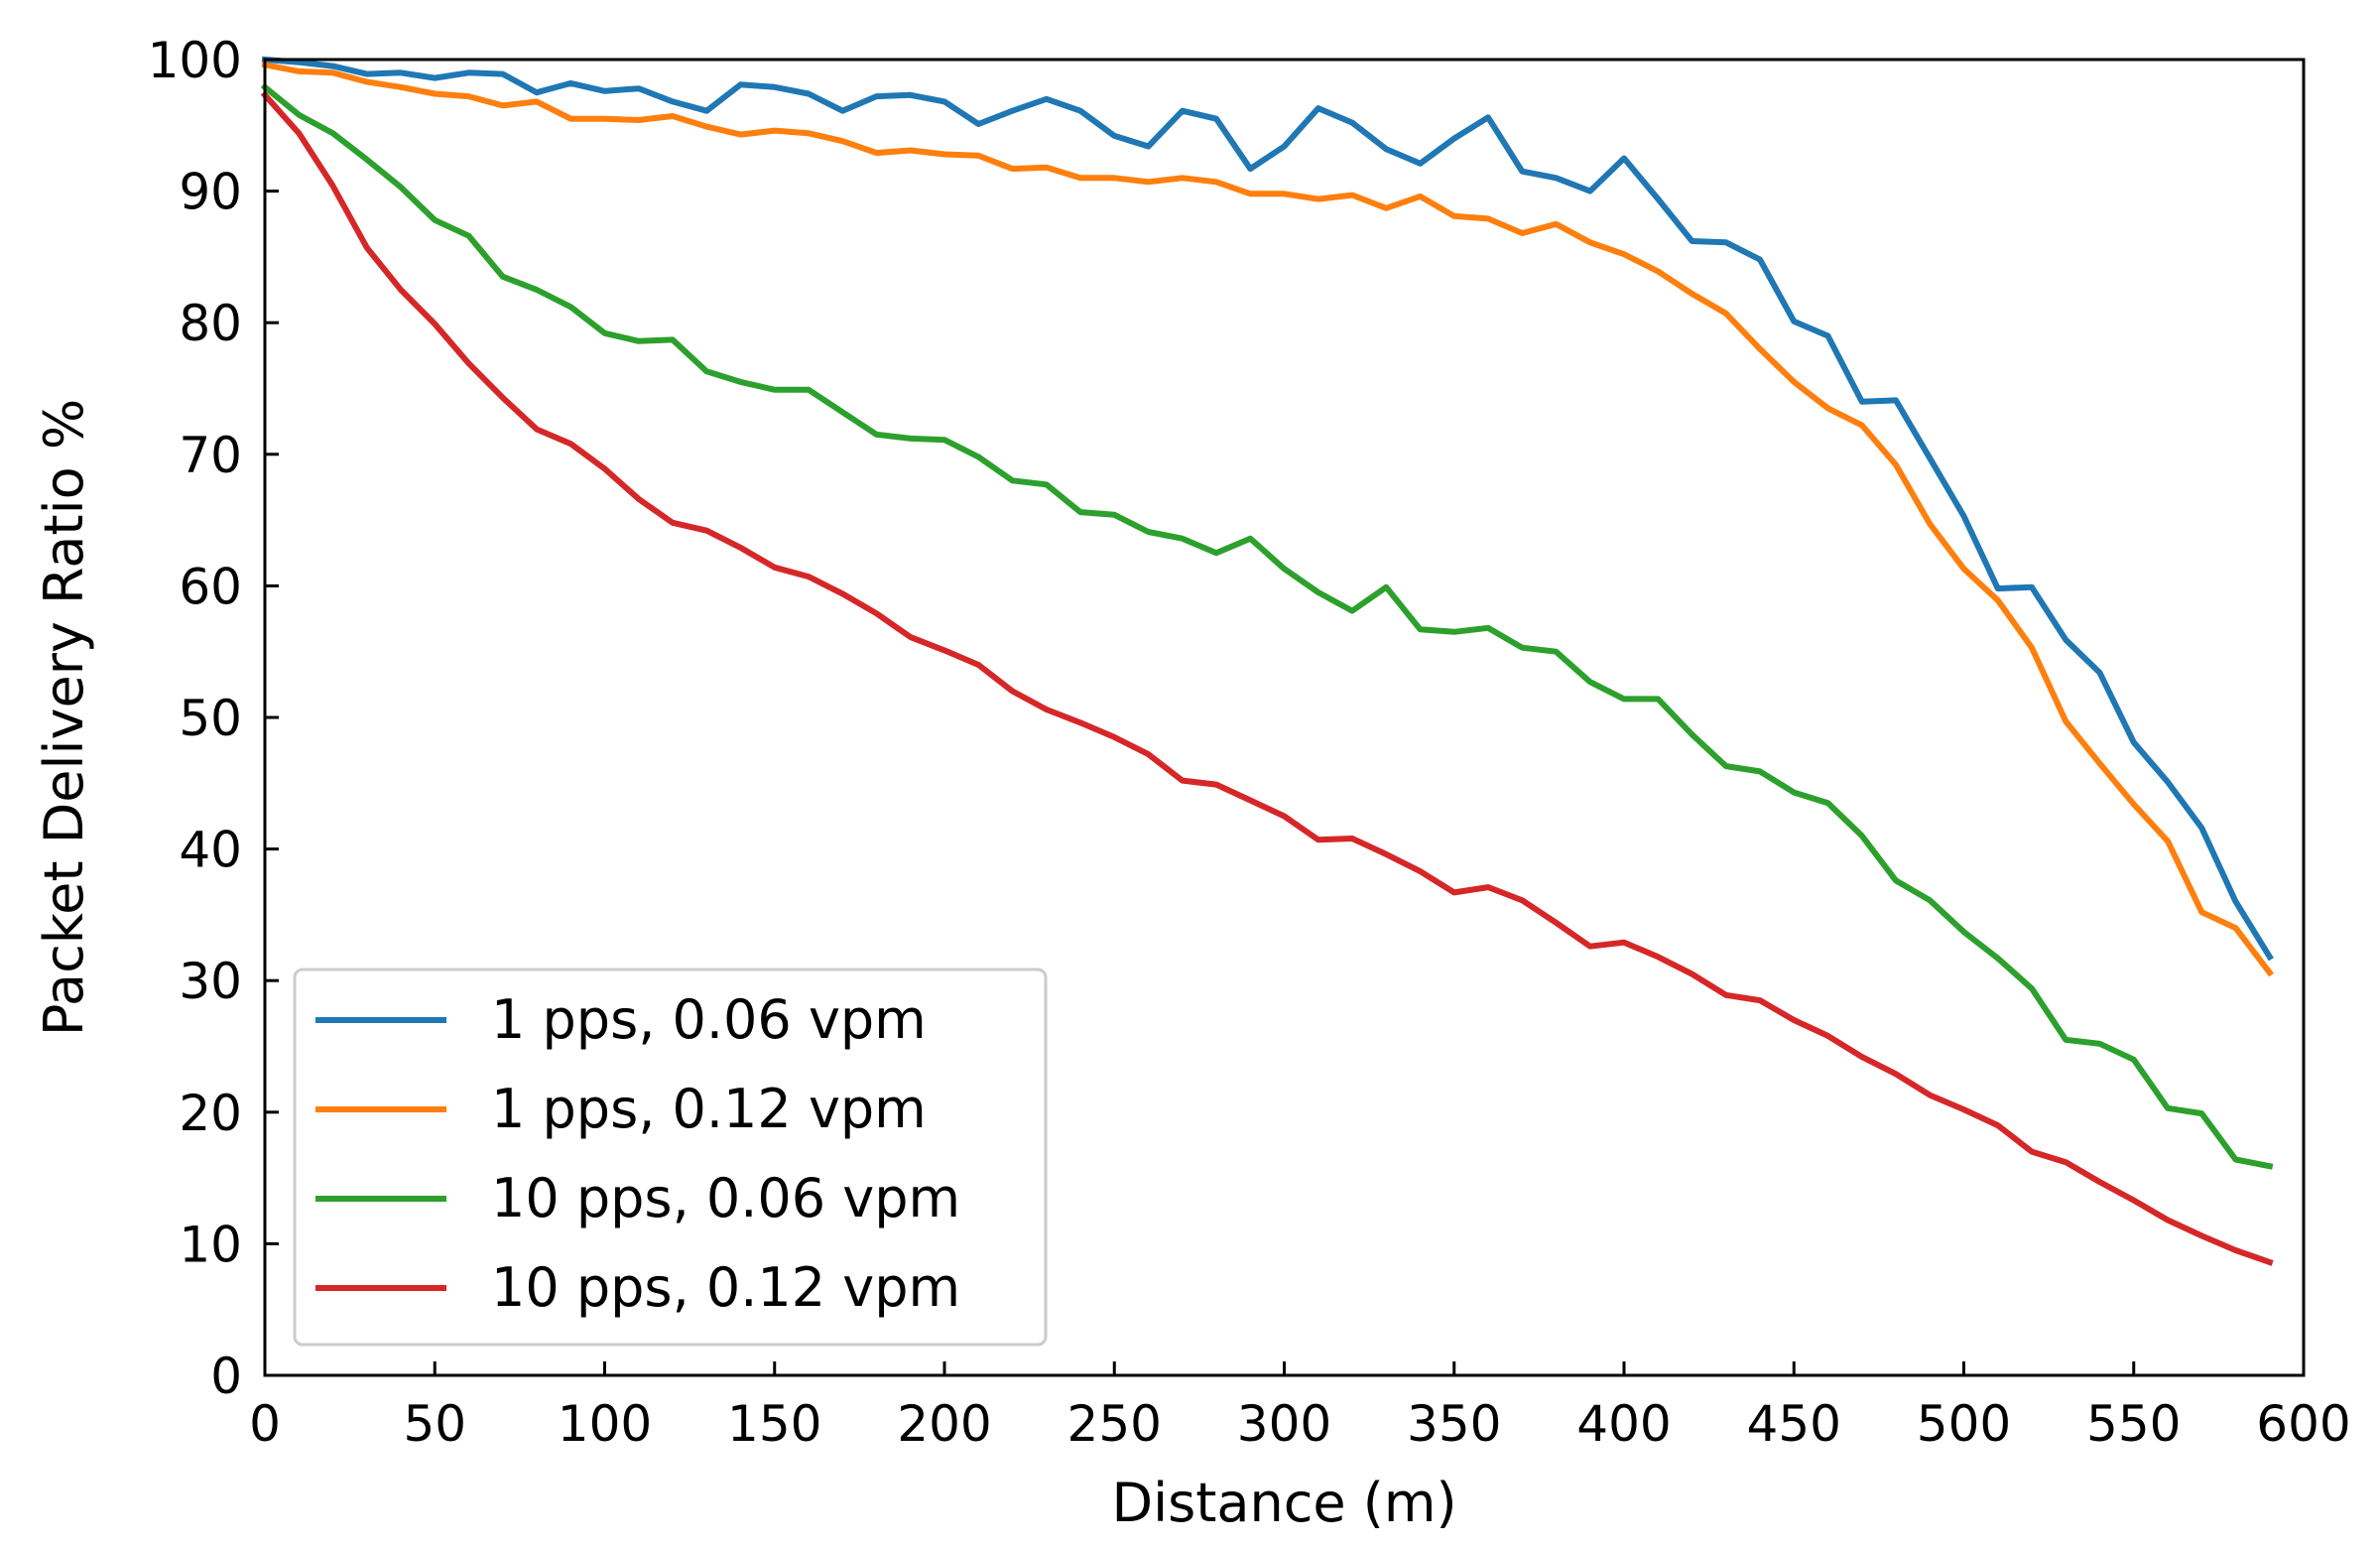 The height and width of the screenshot is (1548, 2380). What do you see at coordinates (210, 455) in the screenshot?
I see `y-tick-label: 70` at bounding box center [210, 455].